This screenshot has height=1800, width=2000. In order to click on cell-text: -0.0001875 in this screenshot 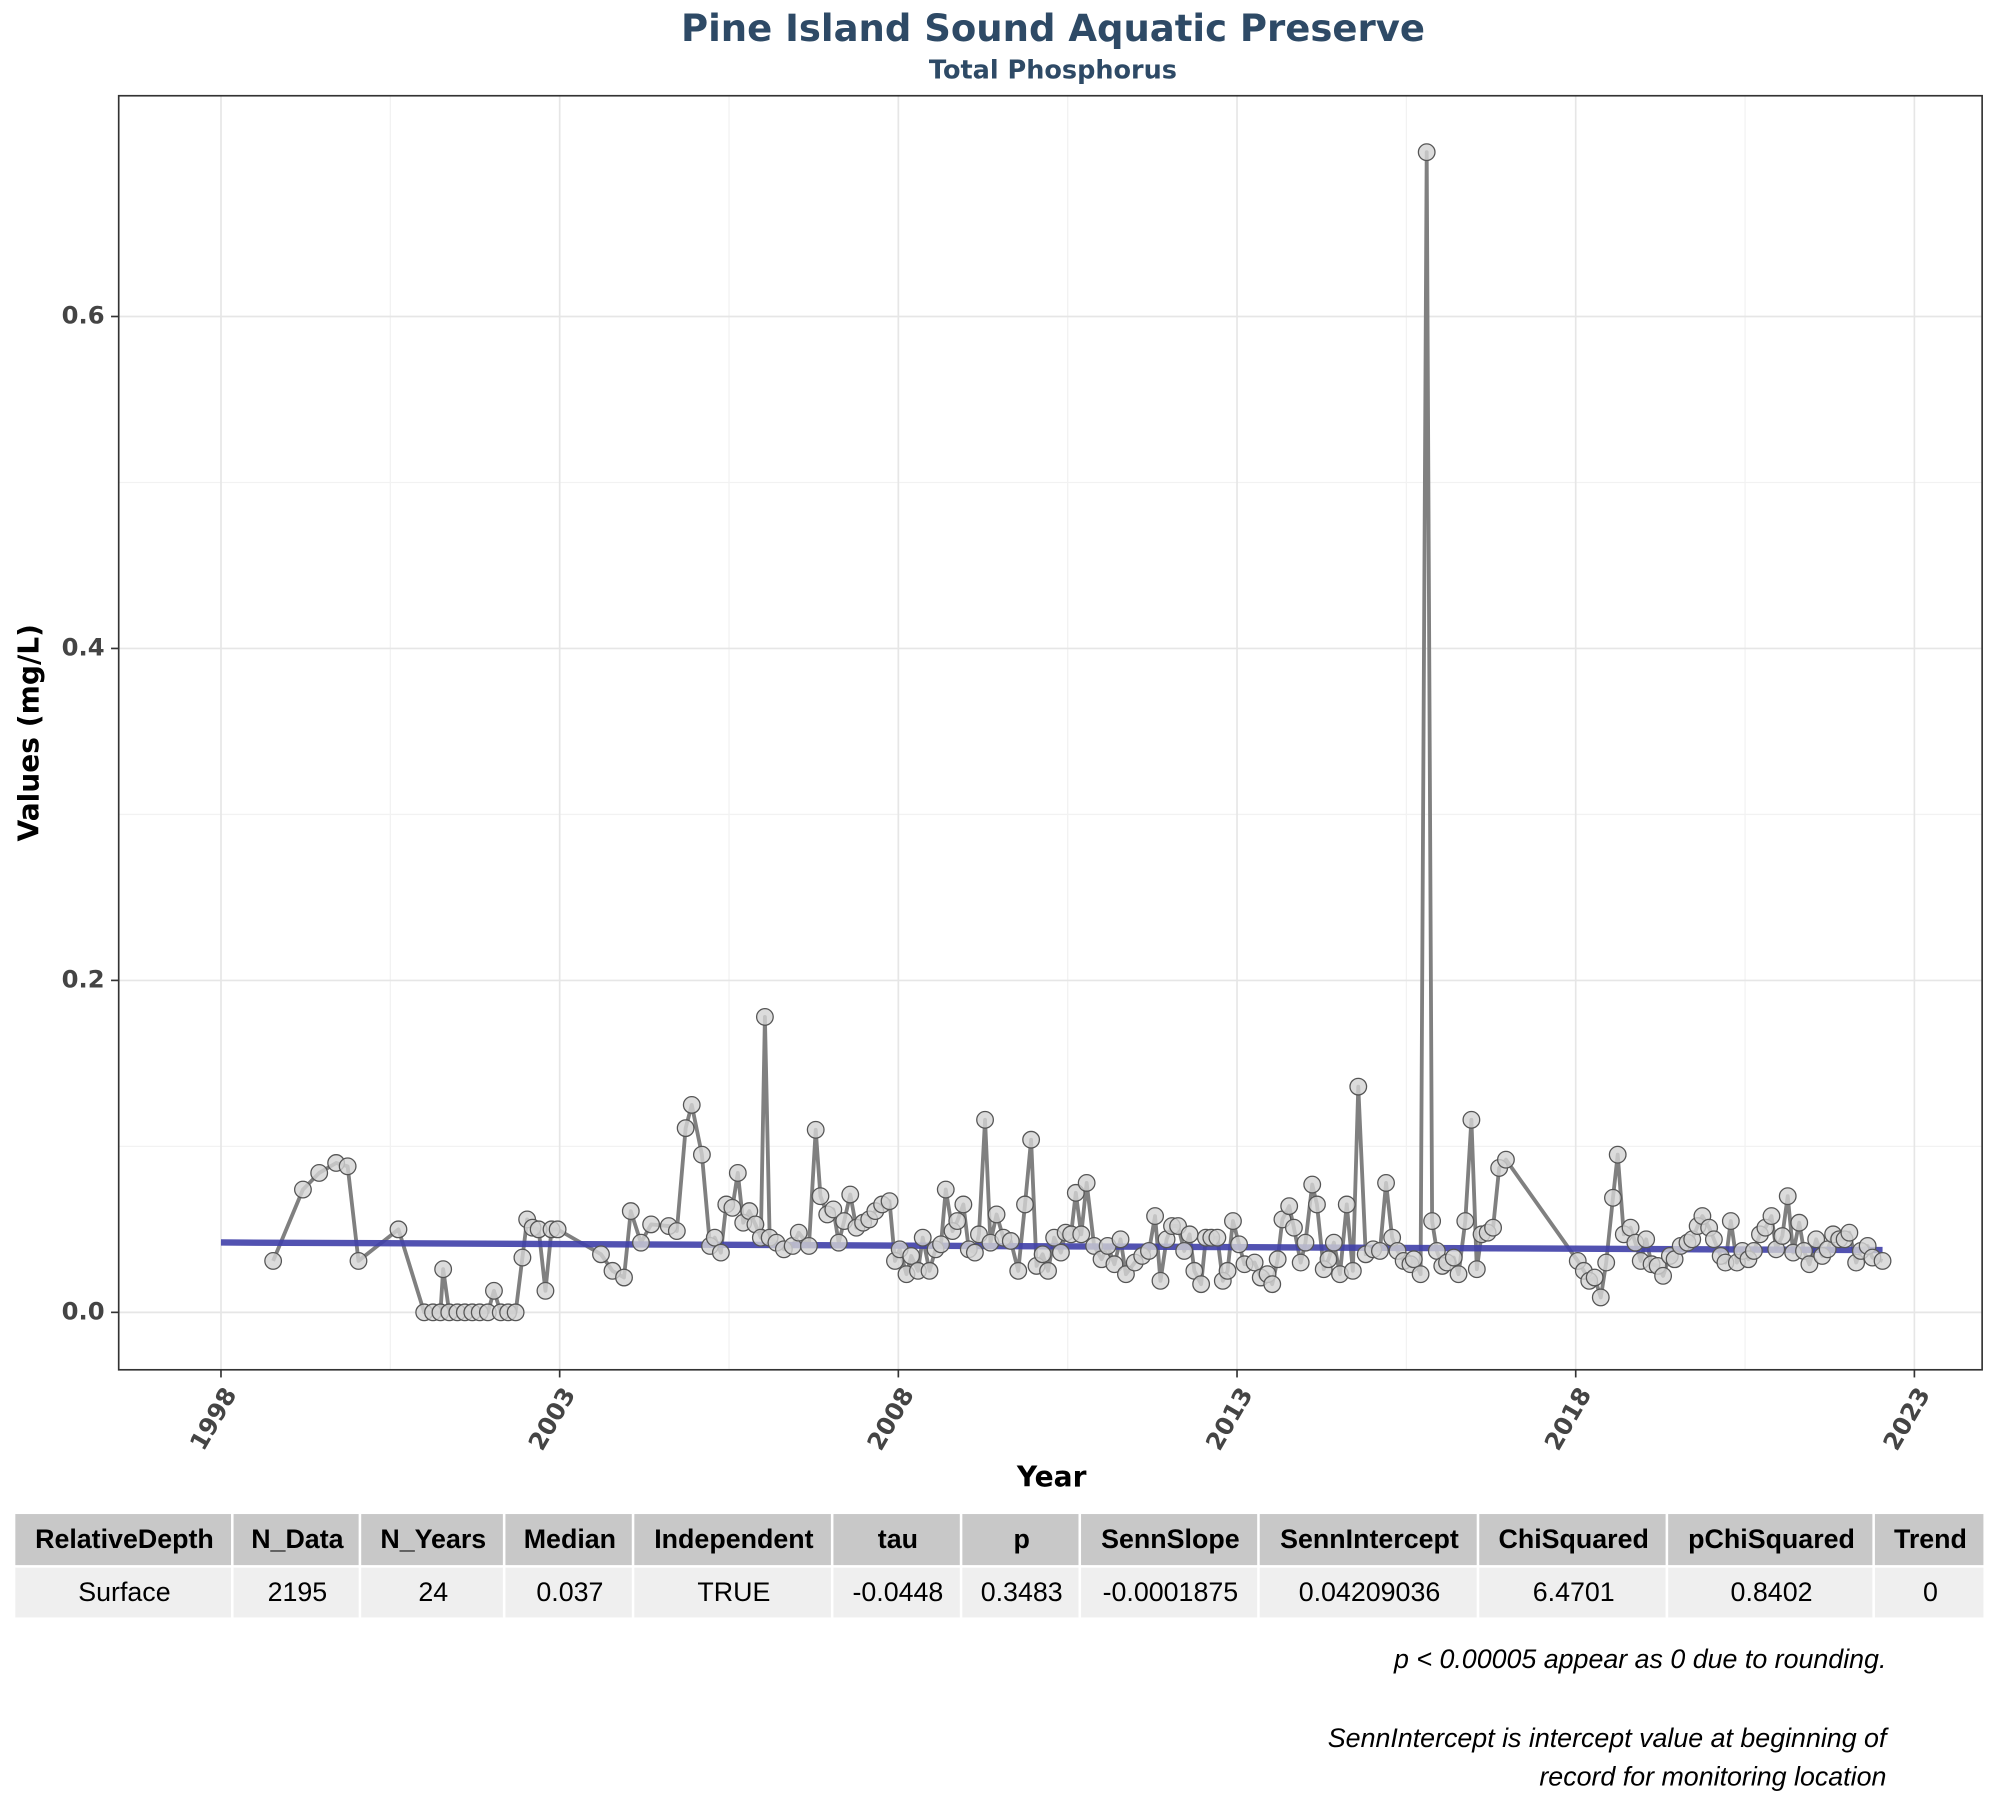, I will do `click(1171, 1592)`.